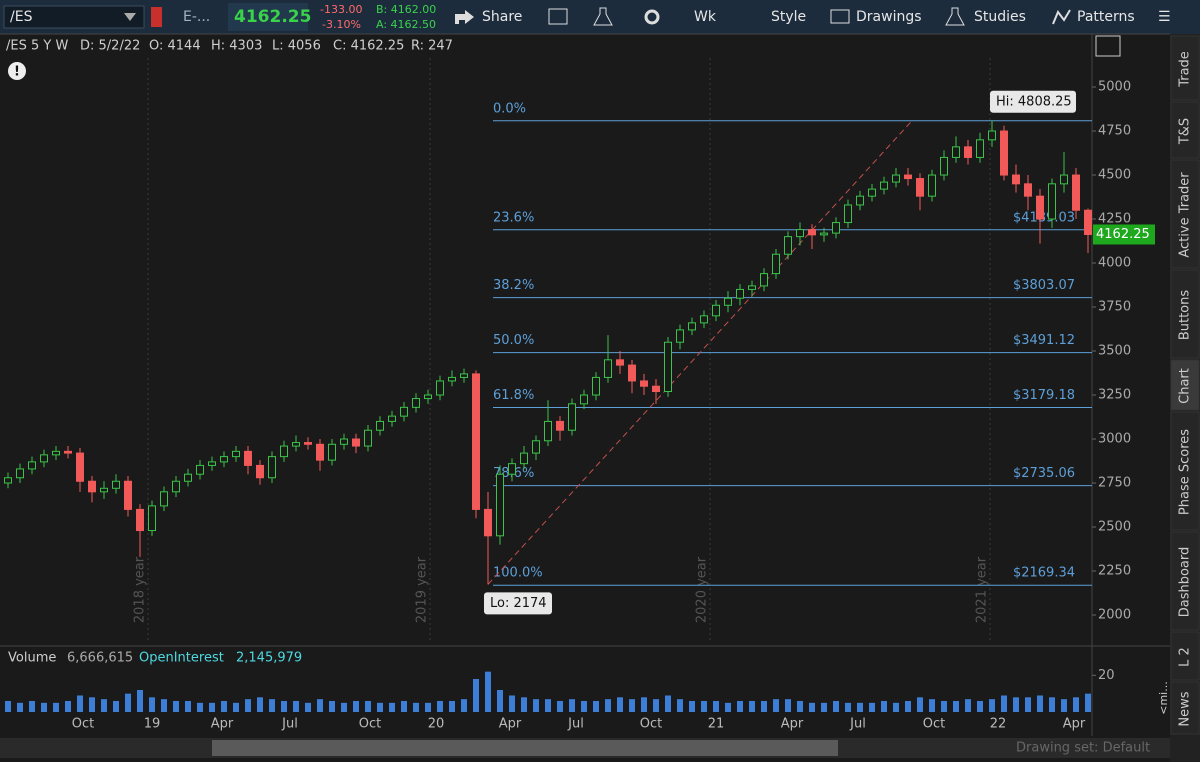 The height and width of the screenshot is (762, 1200). I want to click on info-item: D: 5/2/22, so click(110, 46).